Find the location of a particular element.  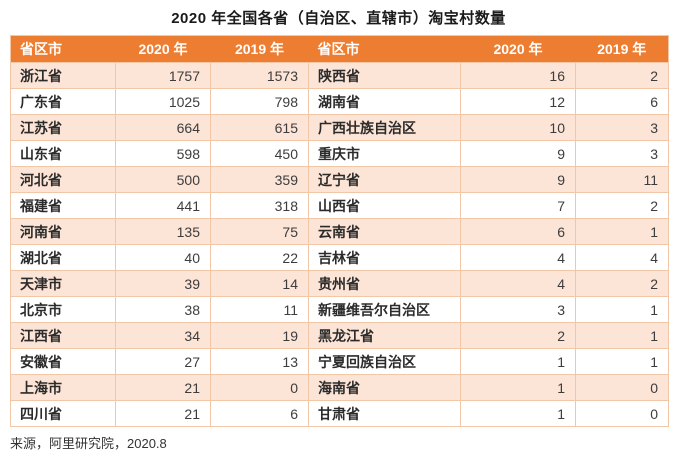

value-2020-cell: 500 is located at coordinates (163, 179).